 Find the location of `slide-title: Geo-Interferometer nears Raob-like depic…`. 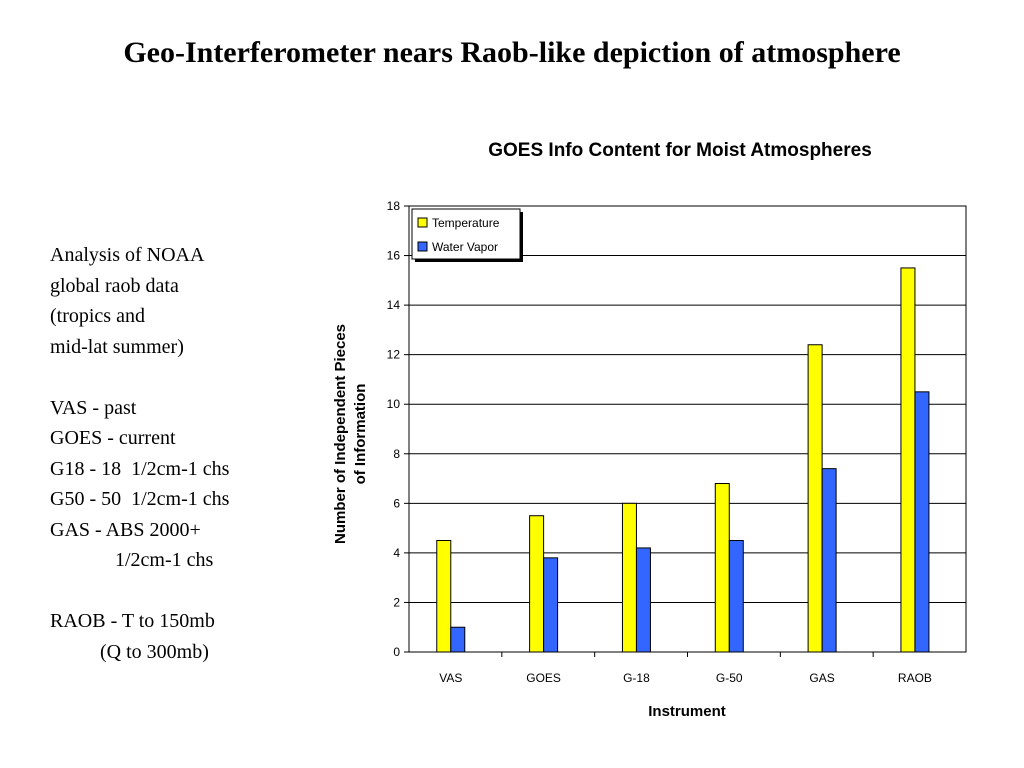

slide-title: Geo-Interferometer nears Raob-like depic… is located at coordinates (512, 52).